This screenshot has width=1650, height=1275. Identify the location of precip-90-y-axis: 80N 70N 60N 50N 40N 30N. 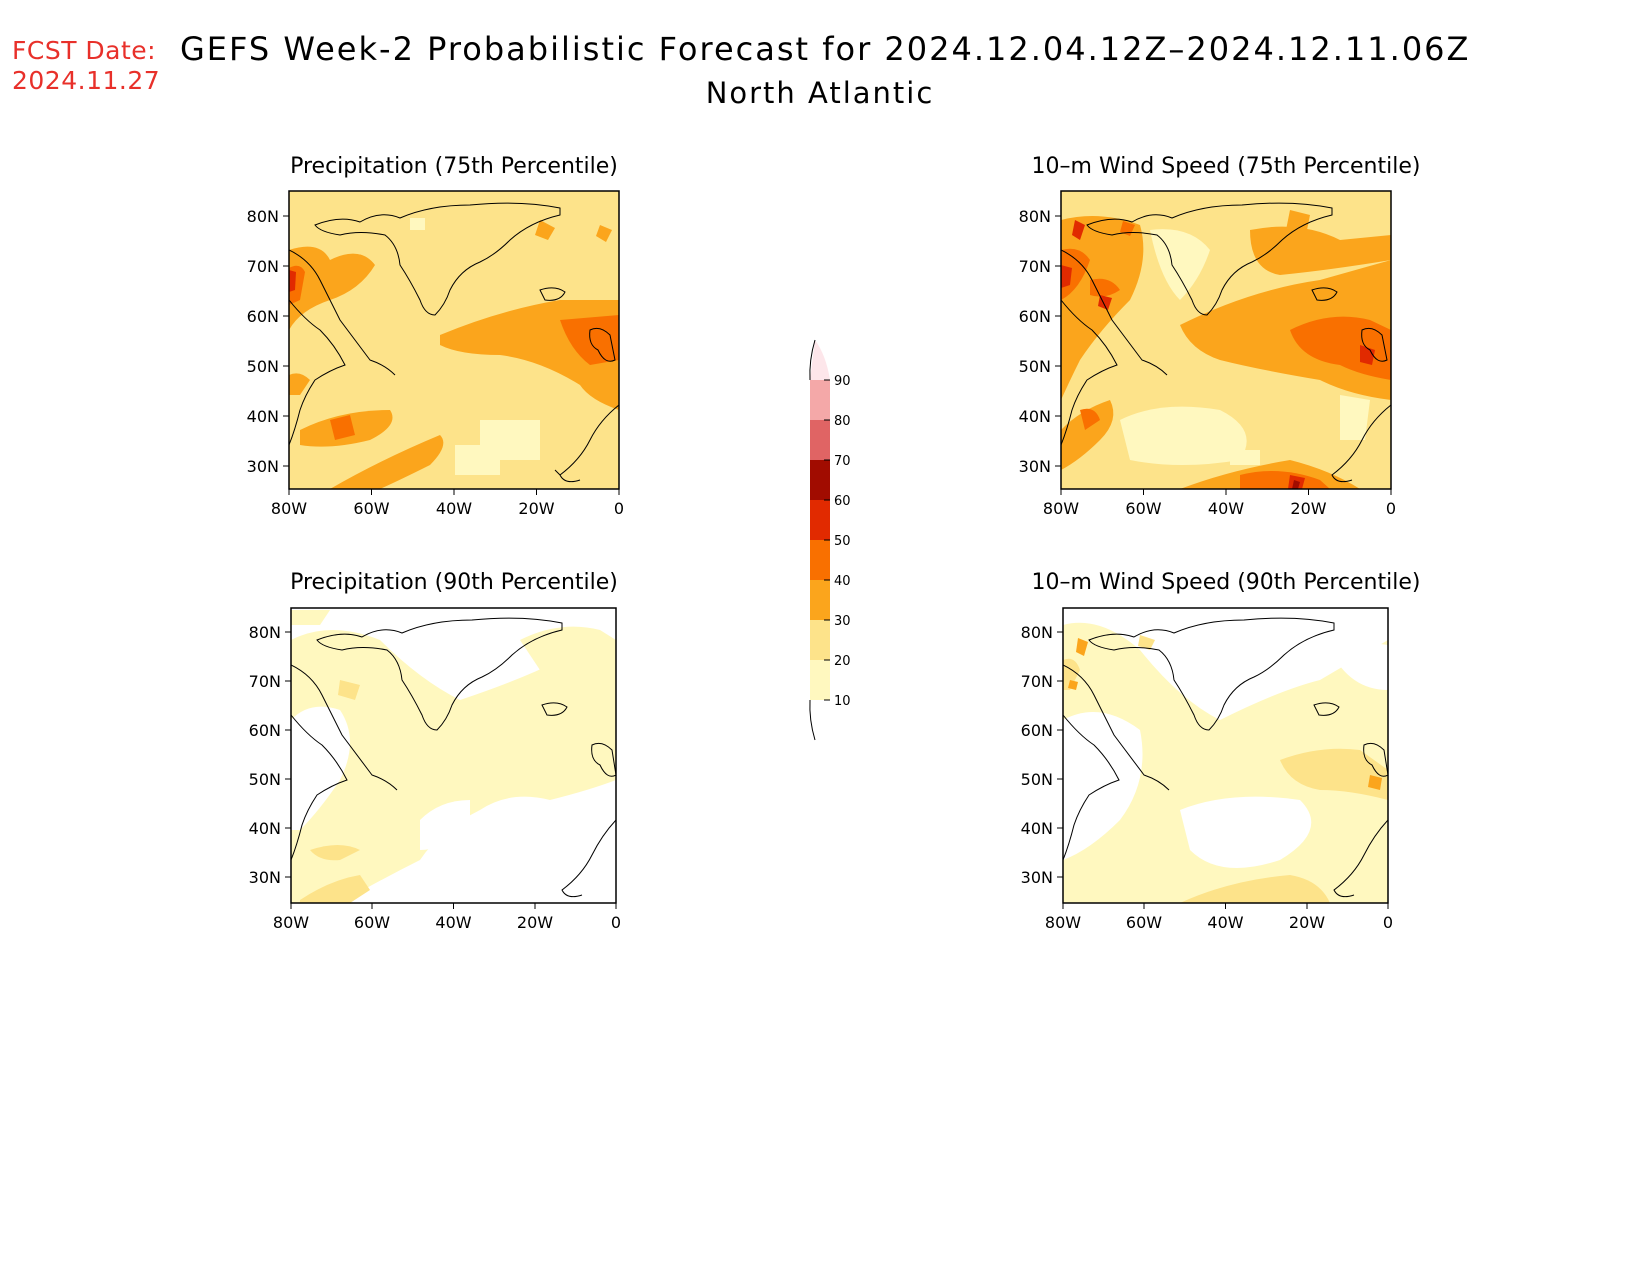
(265, 755).